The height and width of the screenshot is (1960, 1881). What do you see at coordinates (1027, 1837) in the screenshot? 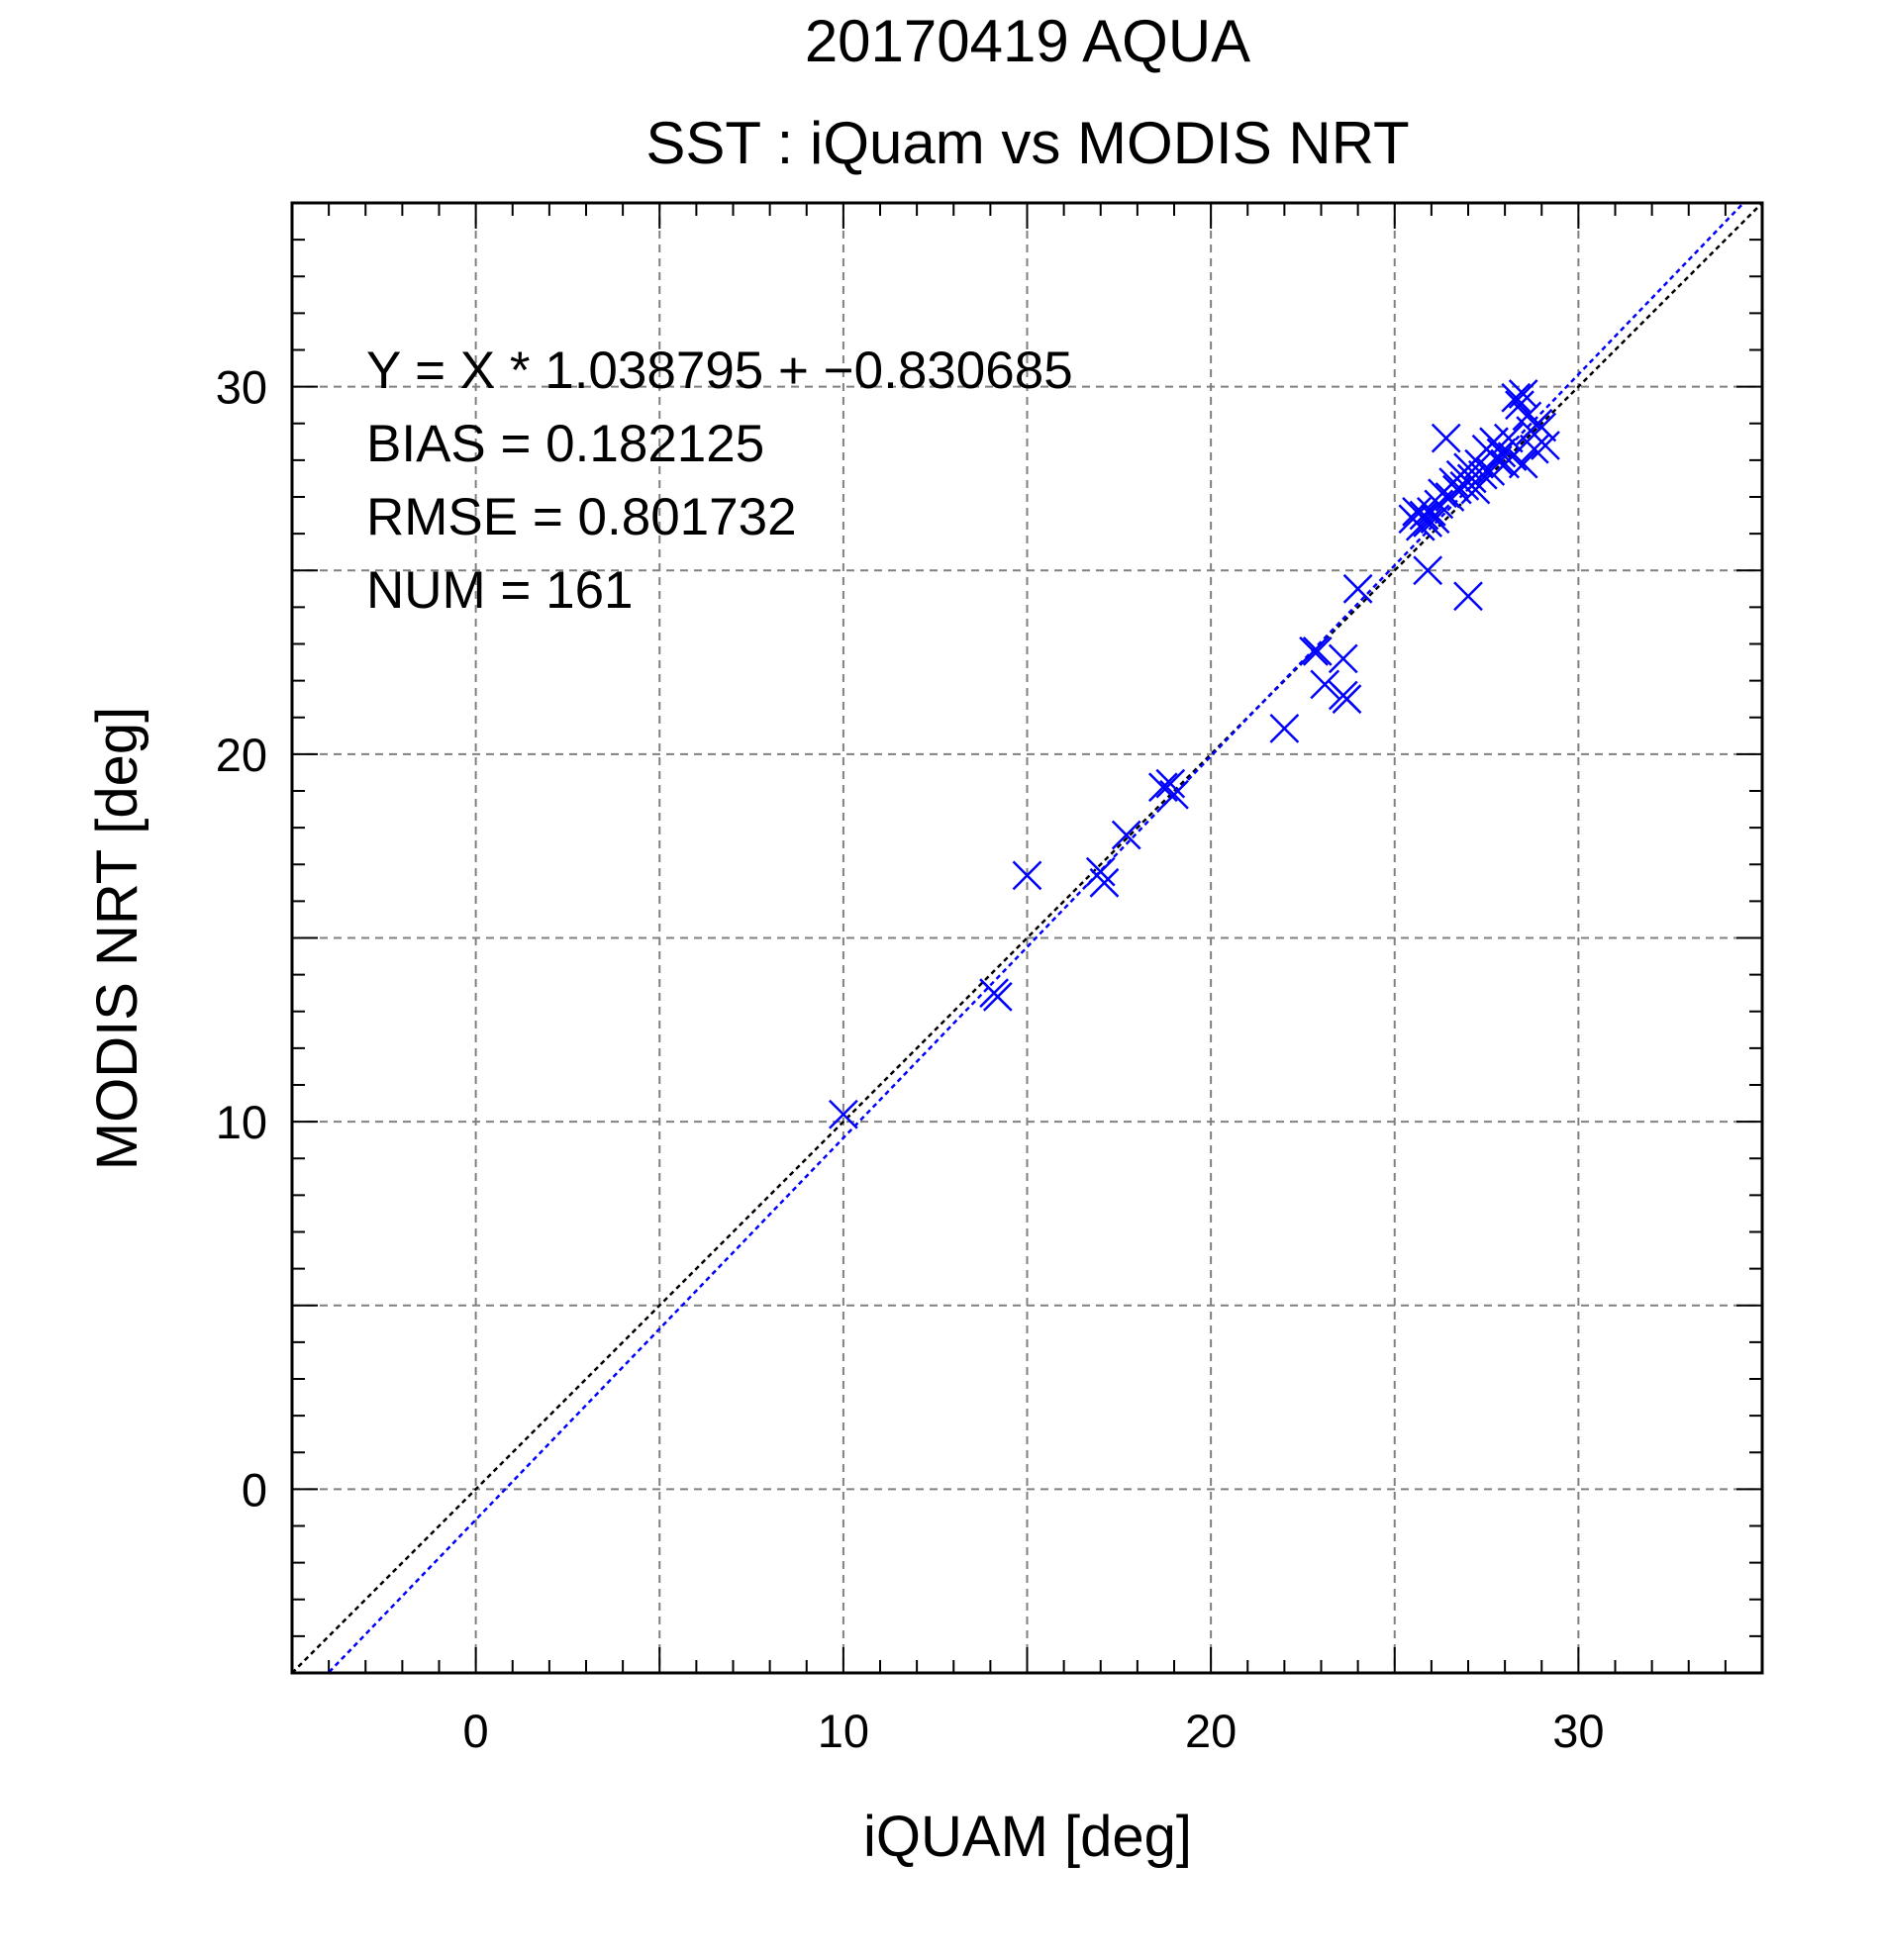
I see `x-axis-label: iQUAM [deg]` at bounding box center [1027, 1837].